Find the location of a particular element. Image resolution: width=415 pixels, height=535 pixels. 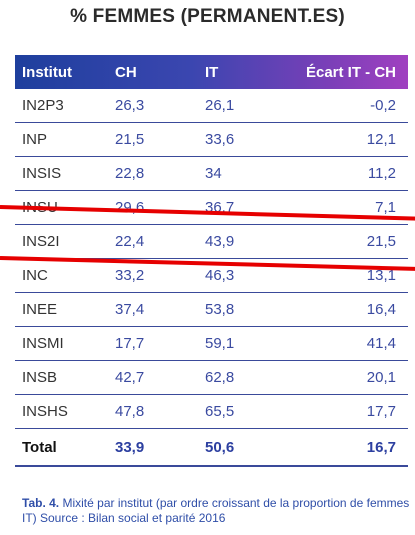

ecart-cell: 11,2 is located at coordinates (381, 173).